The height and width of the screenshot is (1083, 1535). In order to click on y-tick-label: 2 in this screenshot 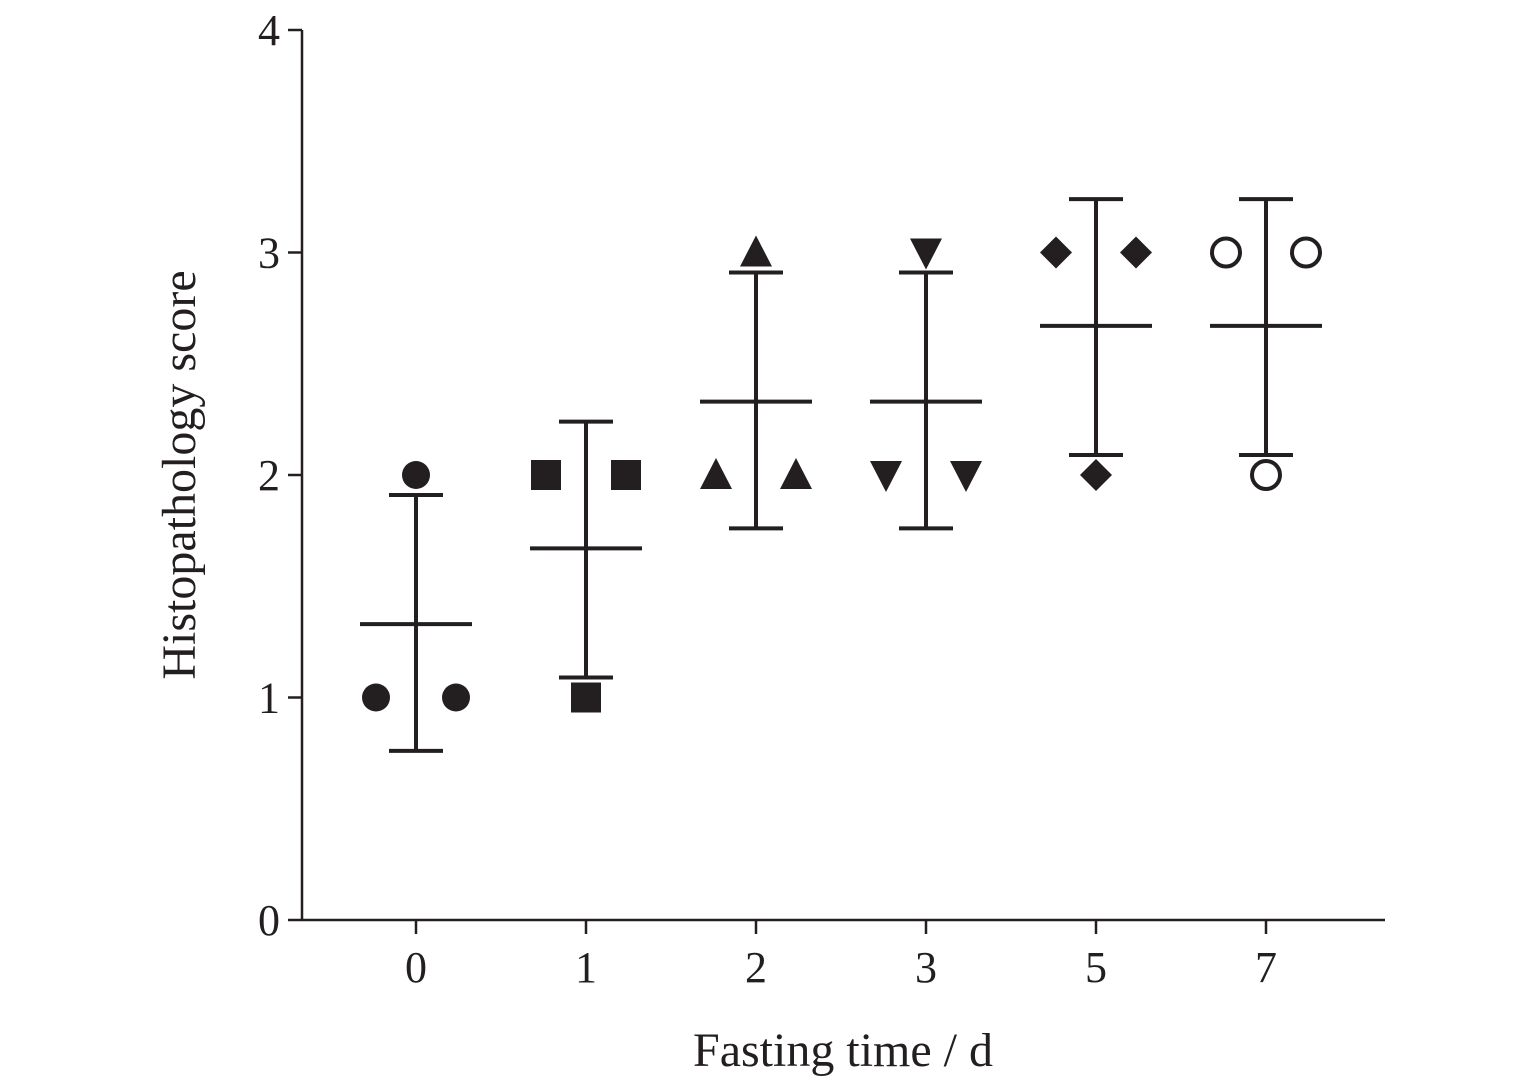, I will do `click(269, 475)`.